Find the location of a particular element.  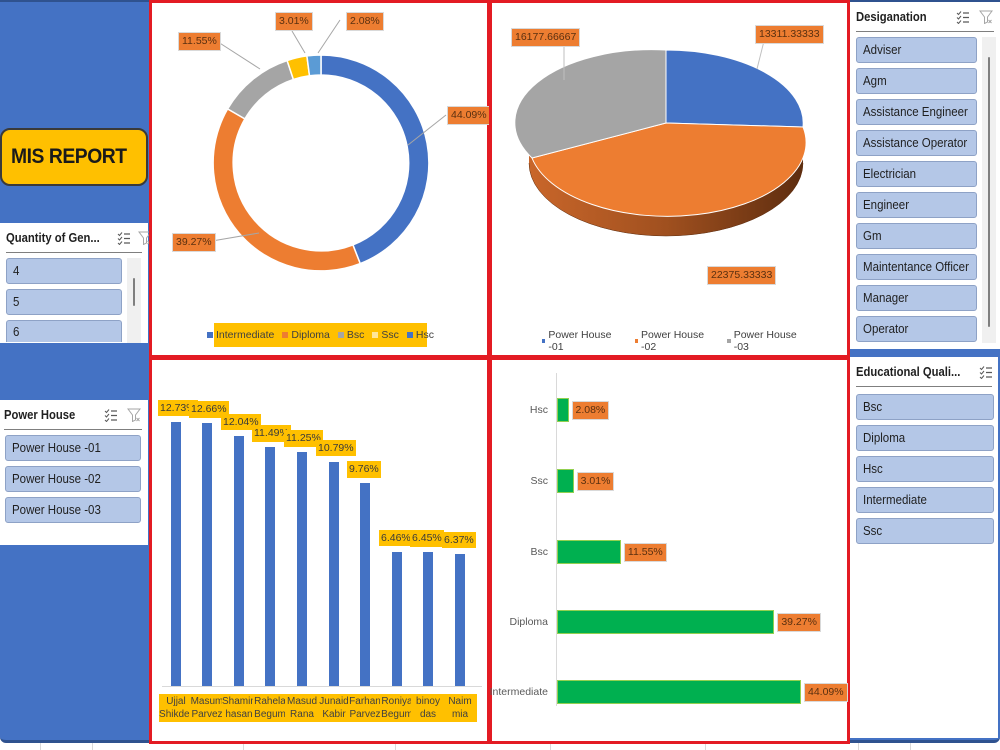

slicer-item: Bsc is located at coordinates (925, 407).